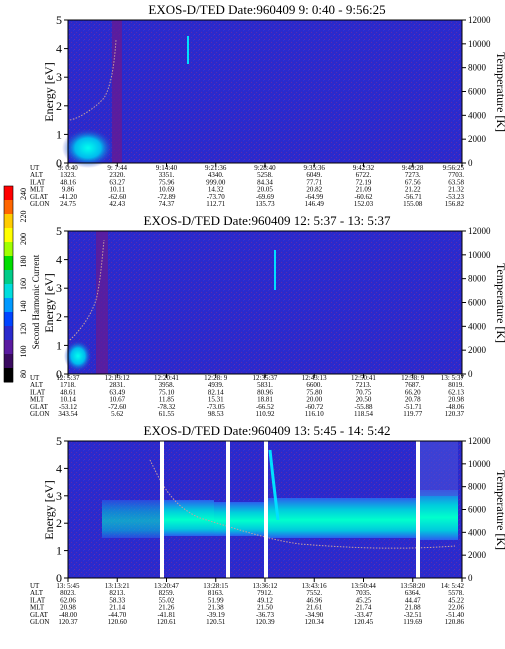 The height and width of the screenshot is (649, 505). Describe the element at coordinates (117, 392) in the screenshot. I see `table-cell: 63.49` at that location.